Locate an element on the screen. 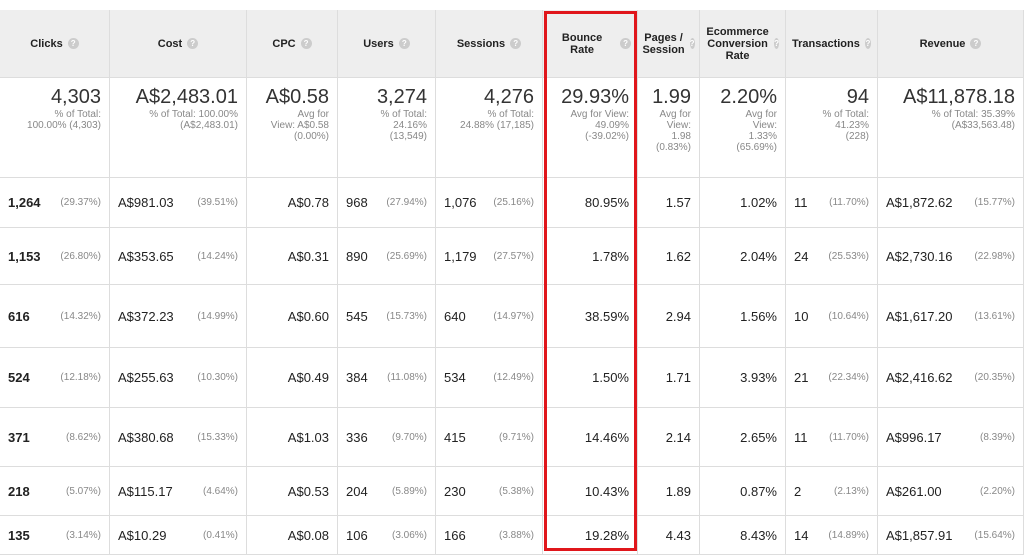  total-cell: 4,276% of Total: 24.88% (17,185) is located at coordinates (489, 128).